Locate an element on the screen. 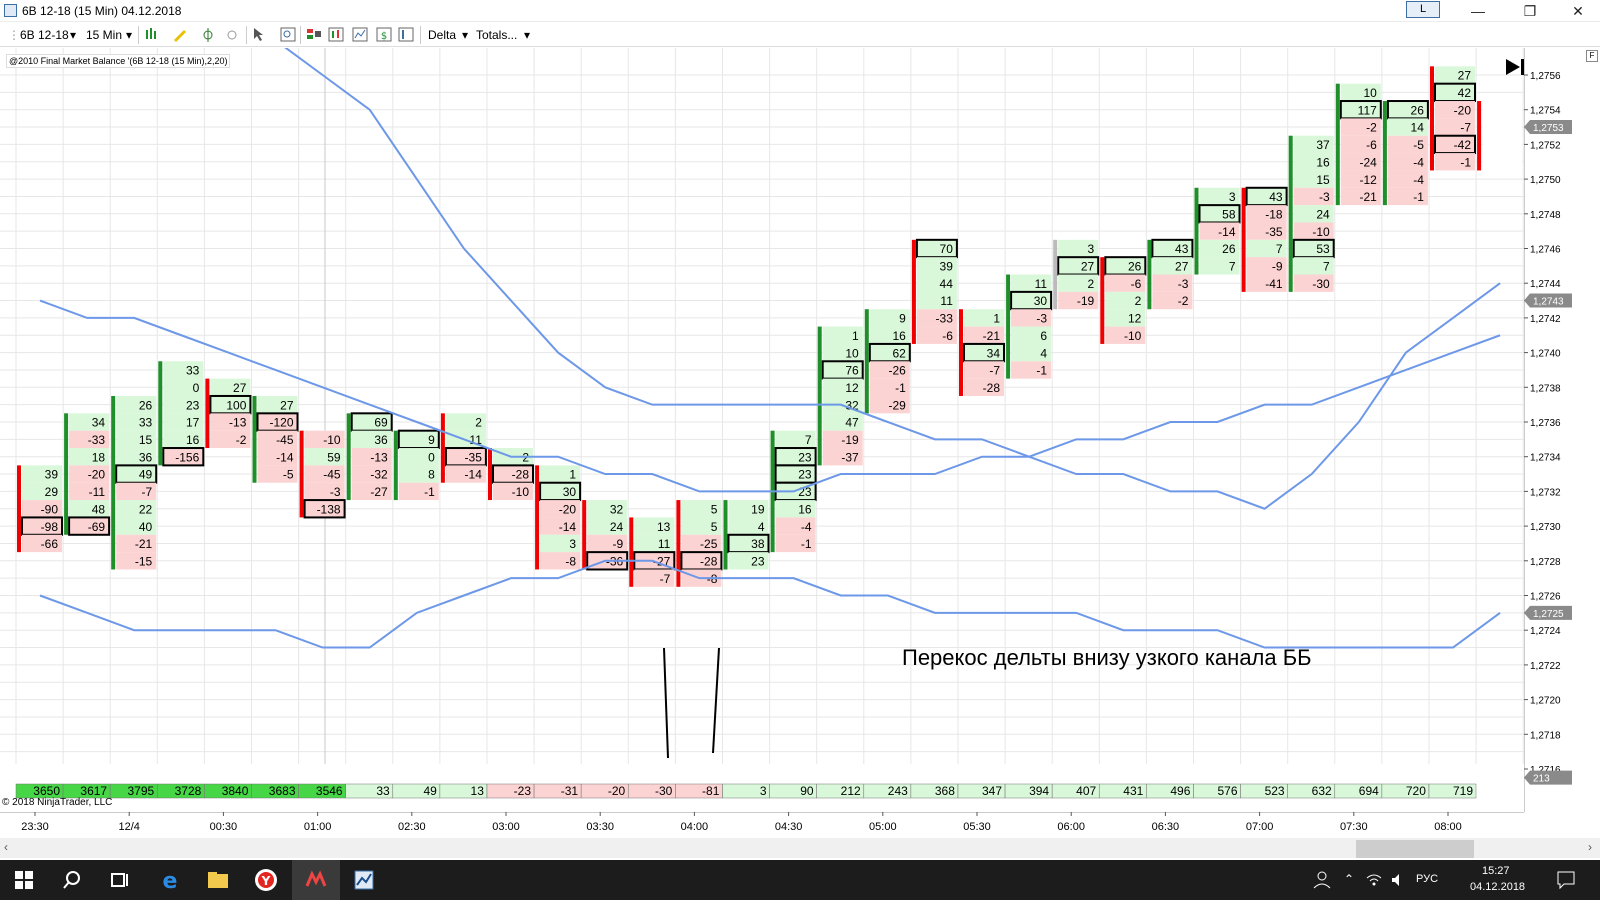 The height and width of the screenshot is (900, 1600). zoom-icon is located at coordinates (288, 34).